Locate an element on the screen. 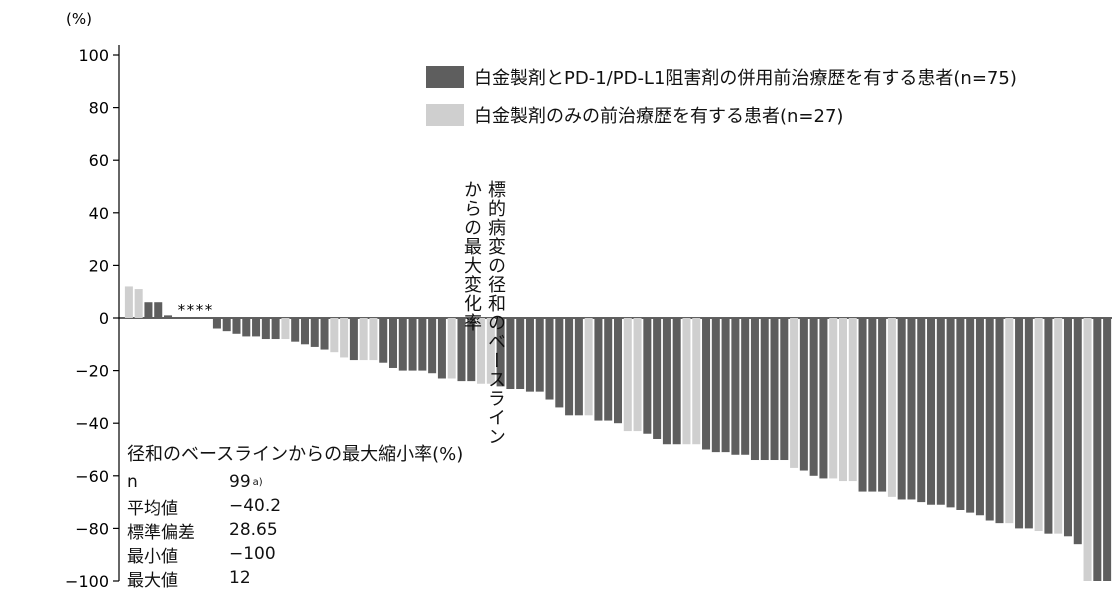  stats-label: n is located at coordinates (132, 482).